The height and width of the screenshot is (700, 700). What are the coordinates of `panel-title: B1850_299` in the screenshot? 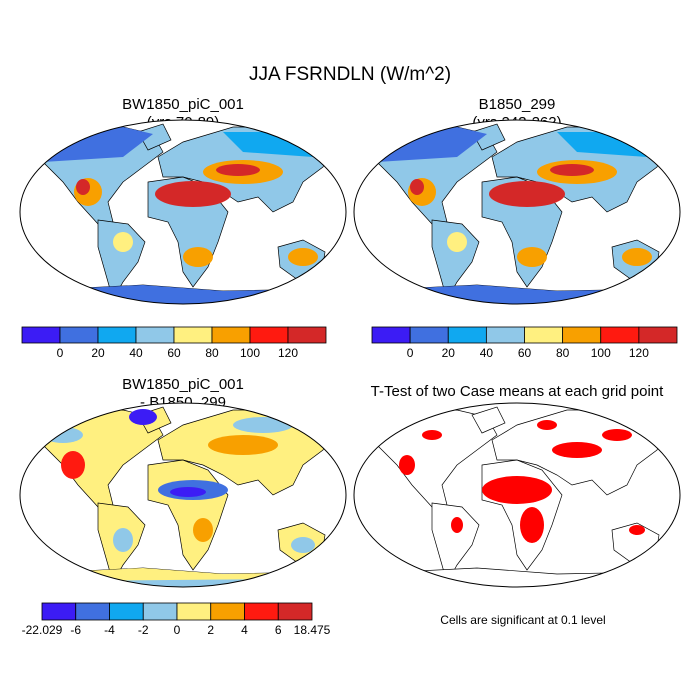 It's located at (517, 104).